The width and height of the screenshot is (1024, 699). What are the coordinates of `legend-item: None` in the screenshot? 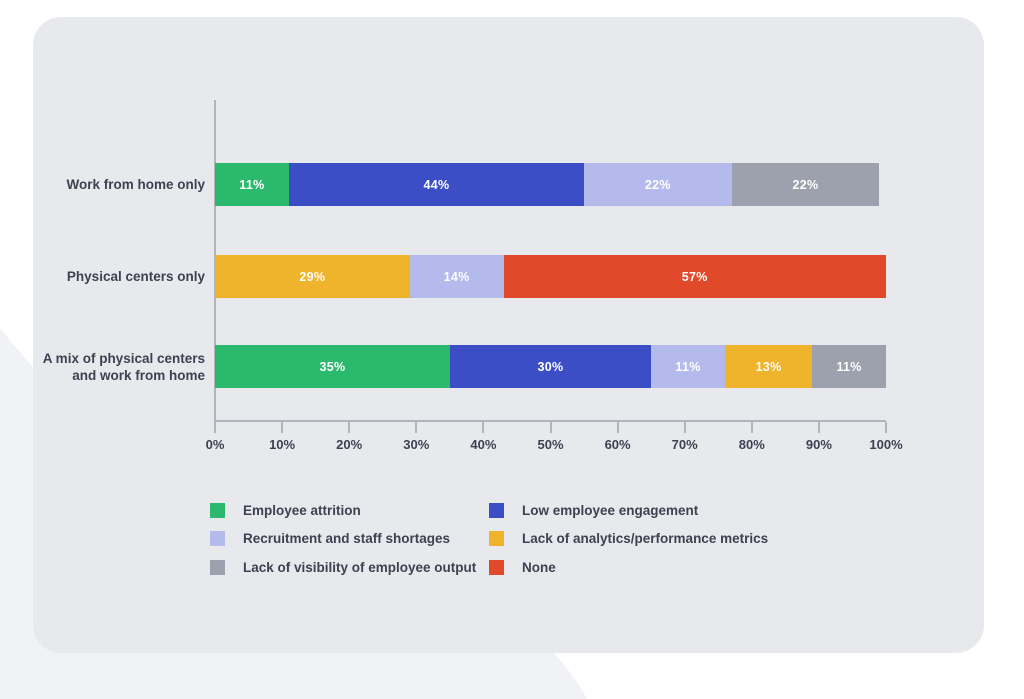 It's located at (522, 567).